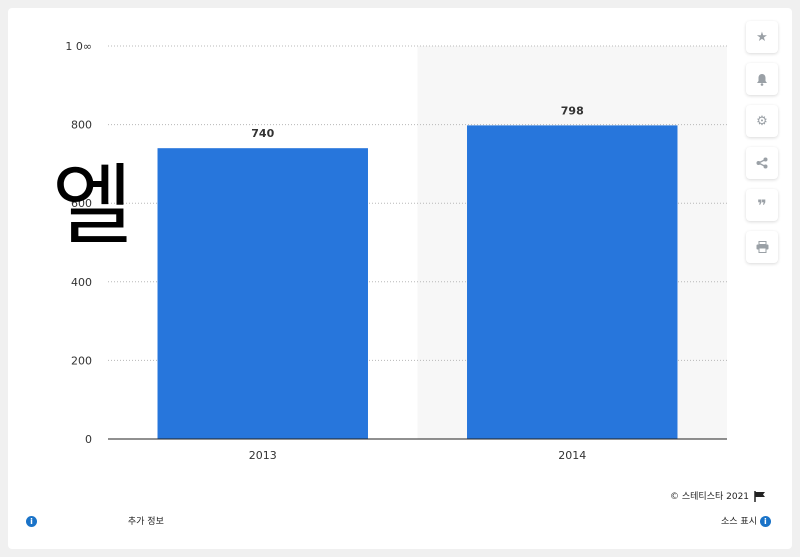 The image size is (800, 557). I want to click on y-tick-label: 200, so click(81, 360).